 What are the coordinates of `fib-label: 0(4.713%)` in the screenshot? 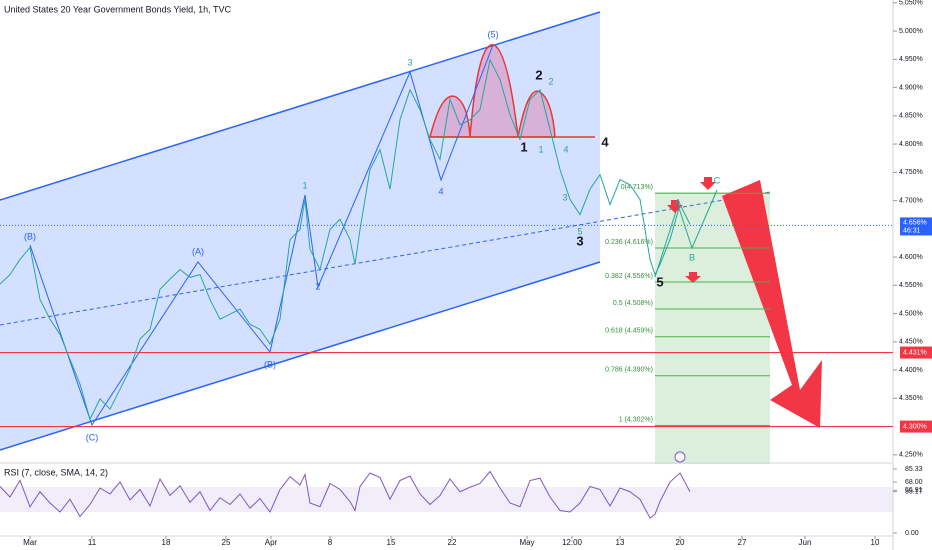 It's located at (637, 187).